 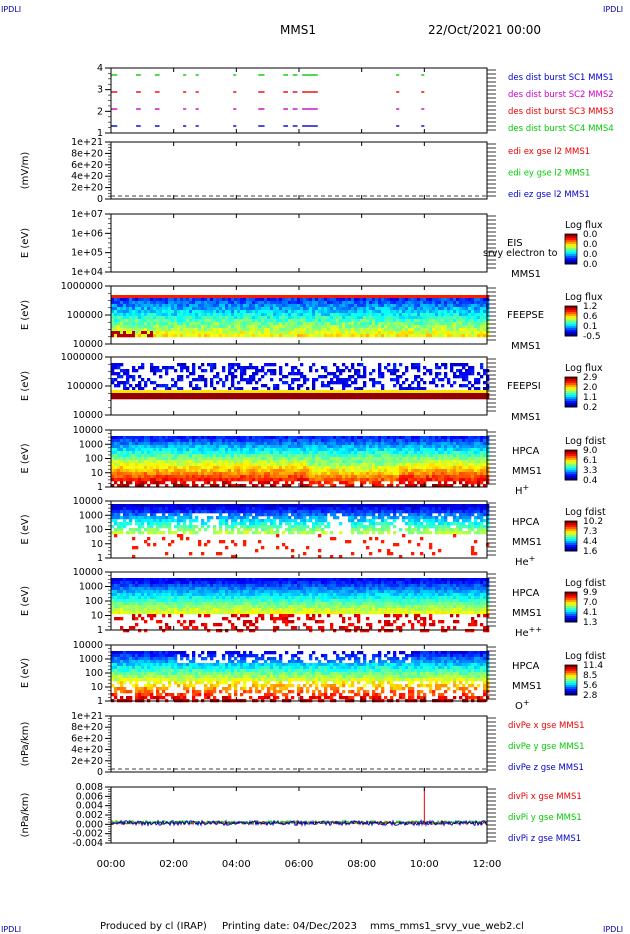 I want to click on colorbar-tick-label: 0.6, so click(x=590, y=317).